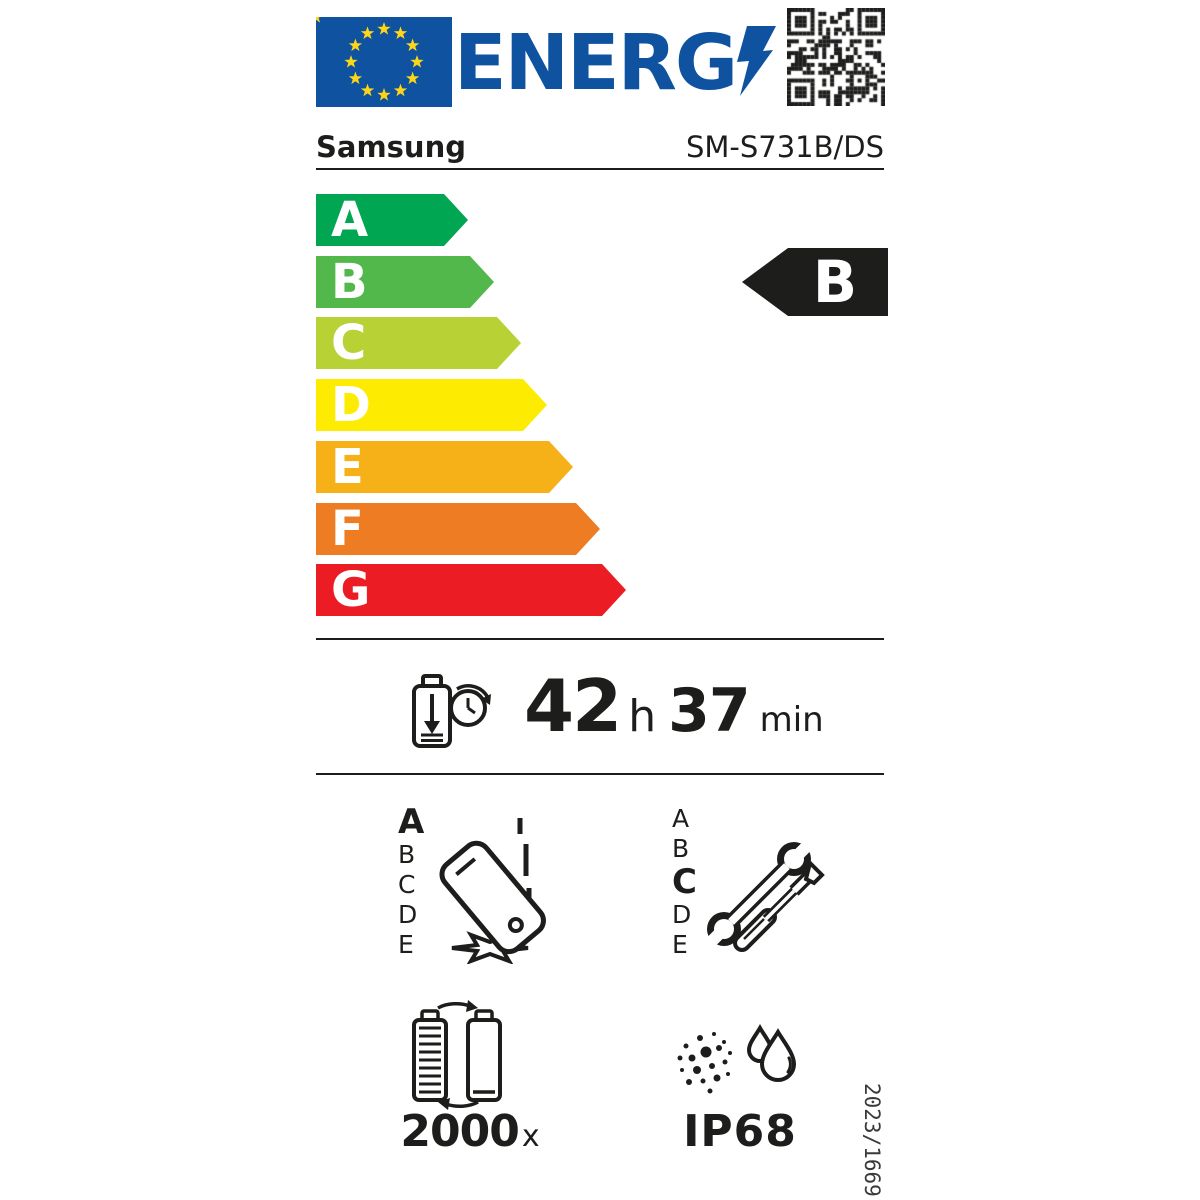 The image size is (1200, 1200). I want to click on energy-class-bar-letter: B, so click(349, 282).